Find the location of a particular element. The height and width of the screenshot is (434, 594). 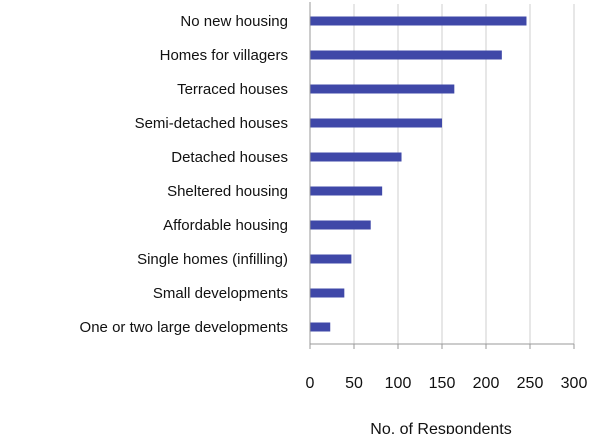

category-label: No new housing is located at coordinates (234, 21).